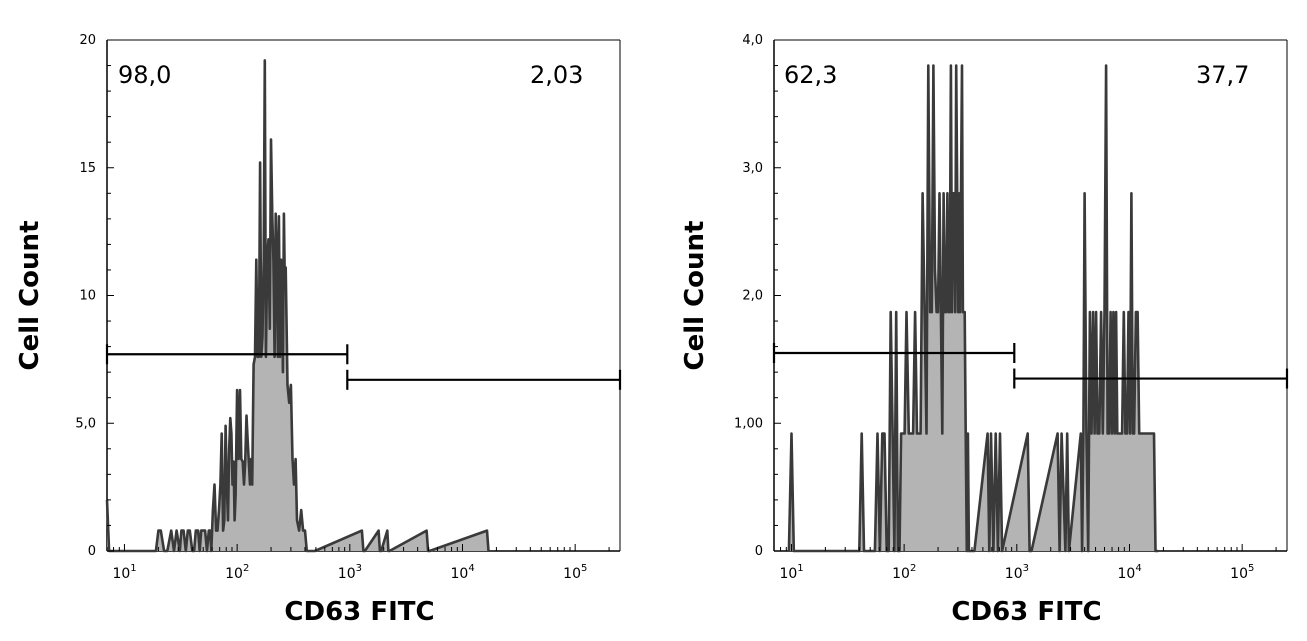 The image size is (1307, 641). I want to click on y-tick-label: 2,0, so click(752, 296).